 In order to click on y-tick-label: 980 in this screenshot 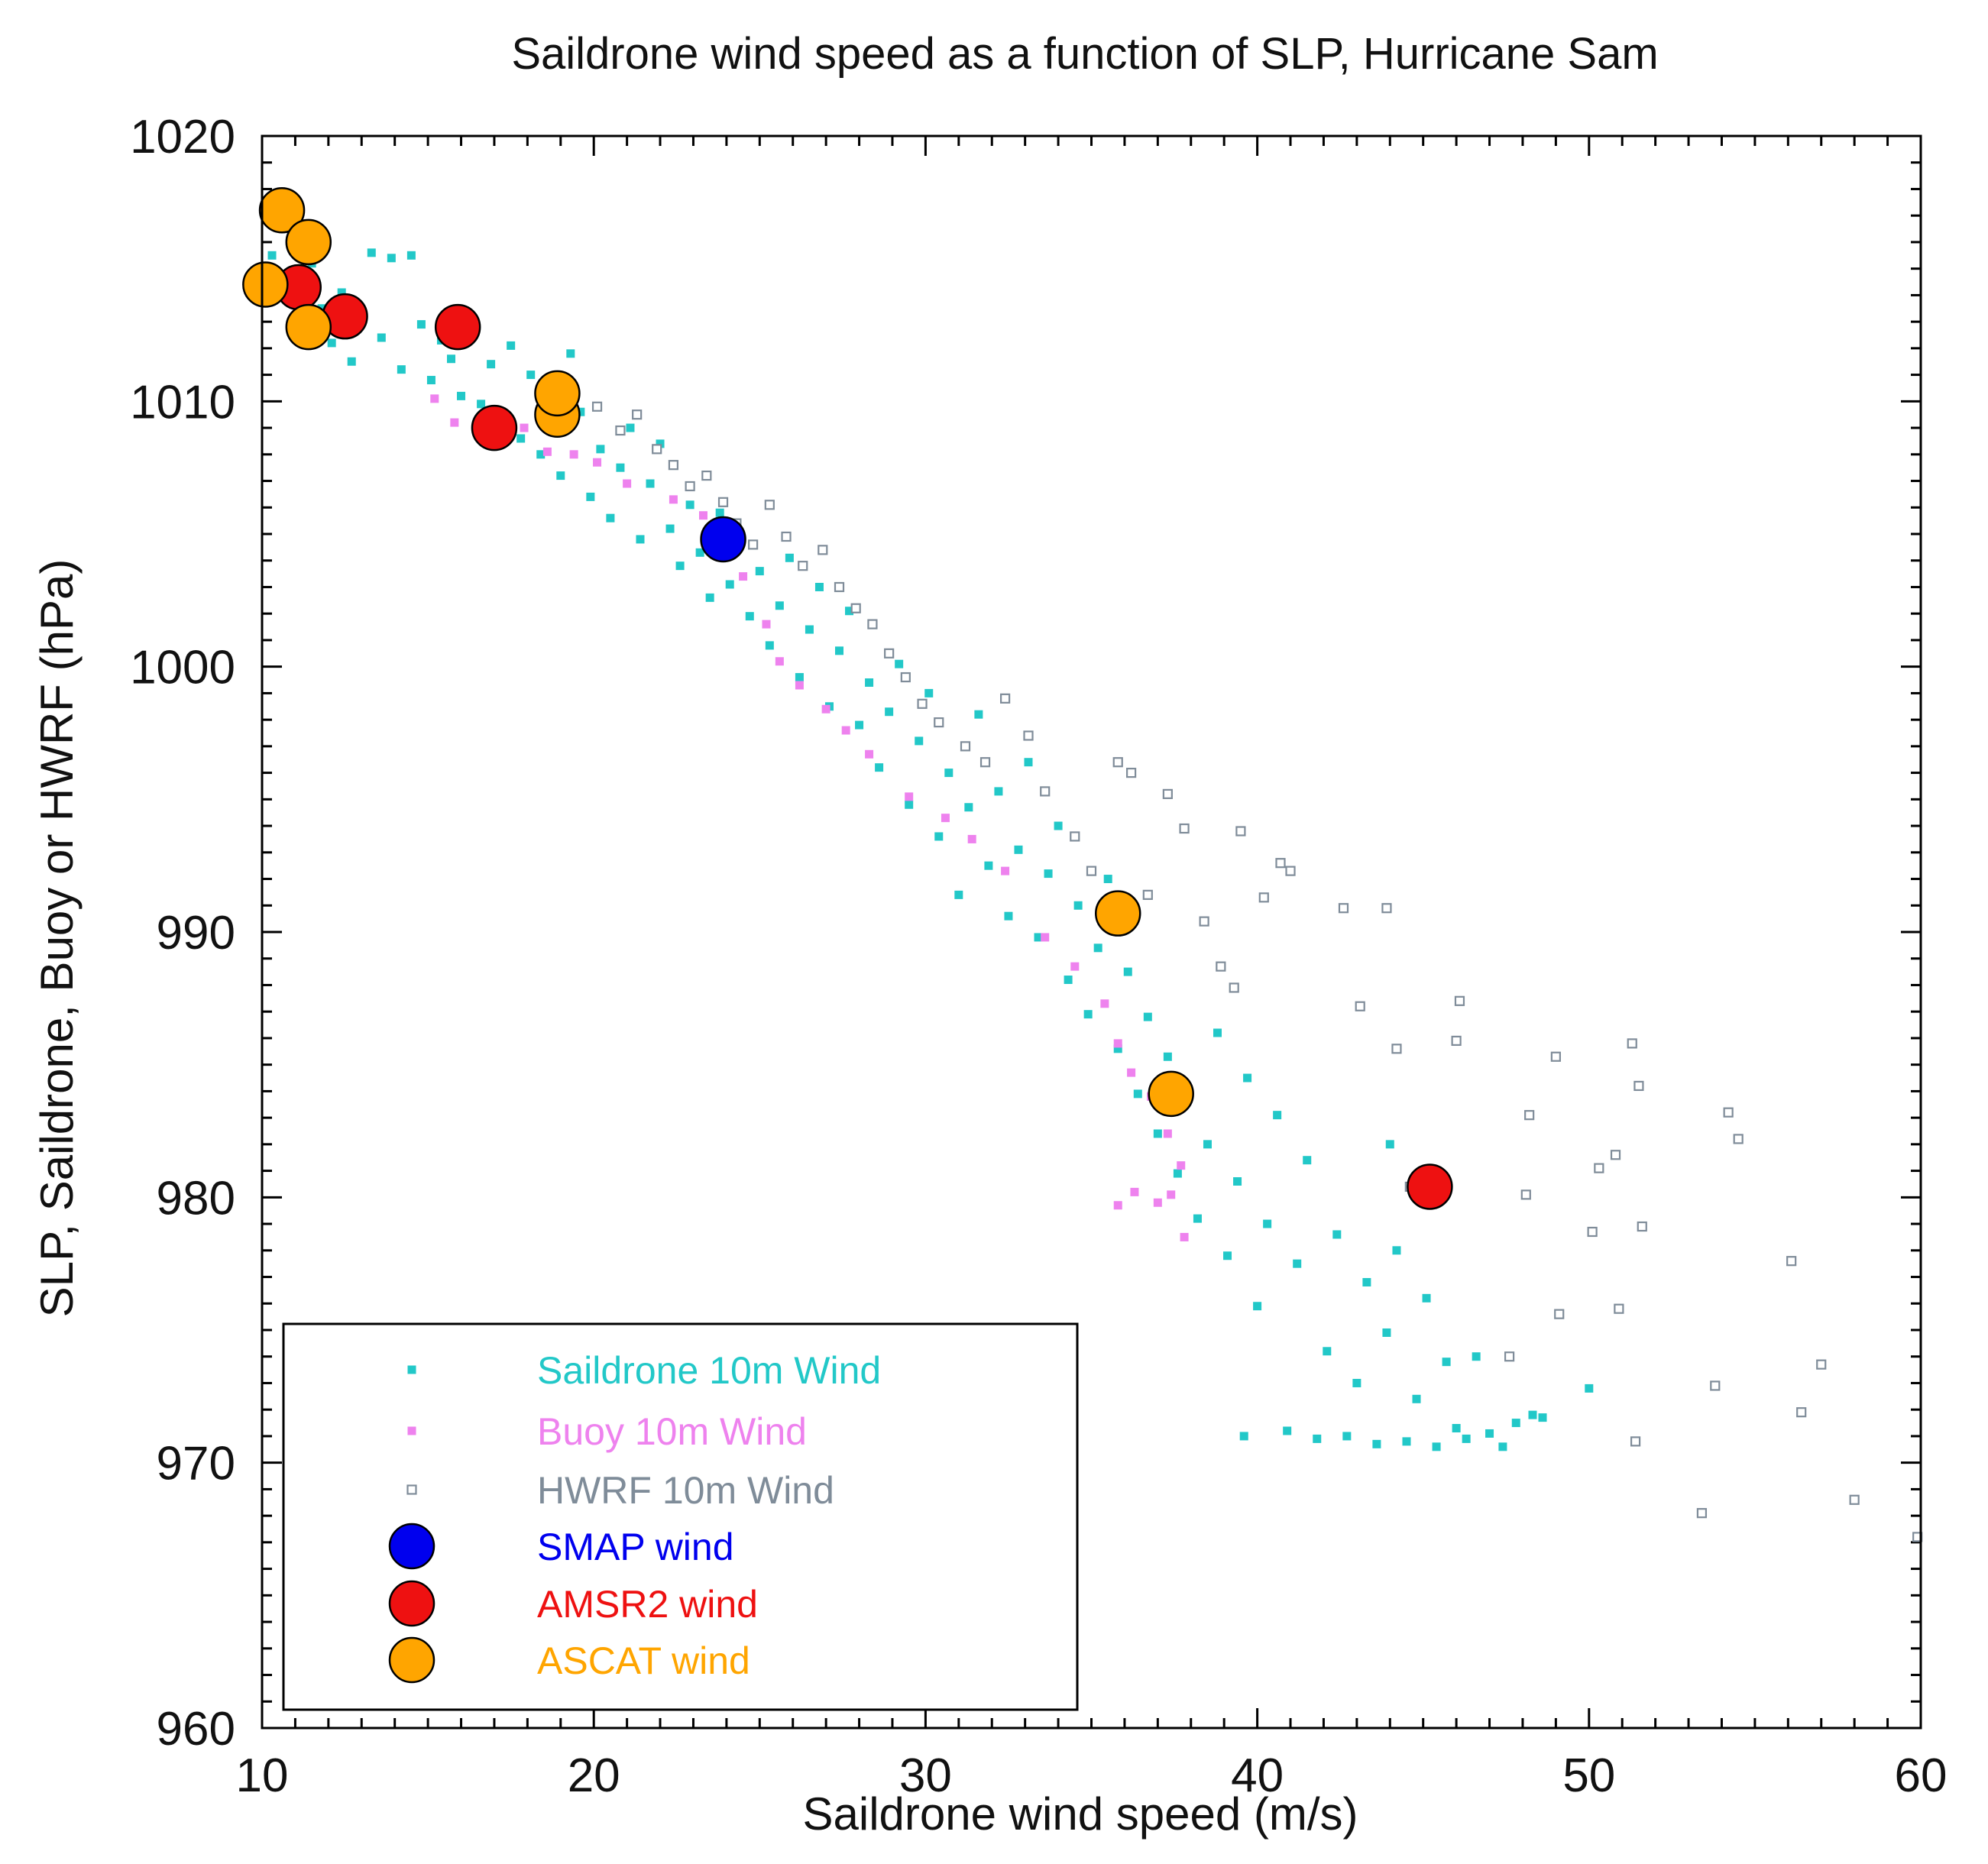, I will do `click(196, 1198)`.